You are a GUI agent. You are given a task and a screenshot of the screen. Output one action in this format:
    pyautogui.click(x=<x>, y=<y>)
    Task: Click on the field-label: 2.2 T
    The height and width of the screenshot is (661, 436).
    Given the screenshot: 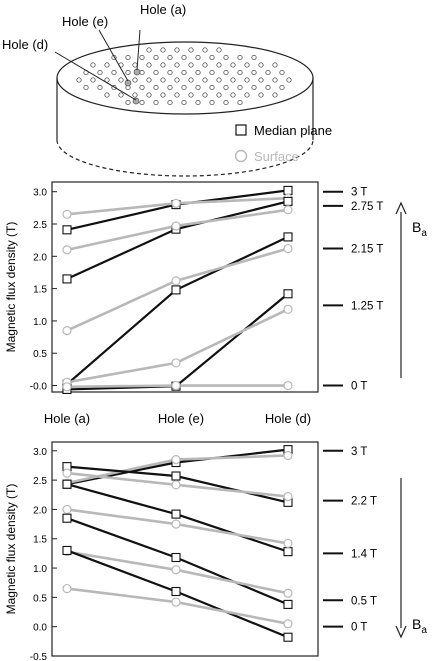 What is the action you would take?
    pyautogui.click(x=364, y=502)
    